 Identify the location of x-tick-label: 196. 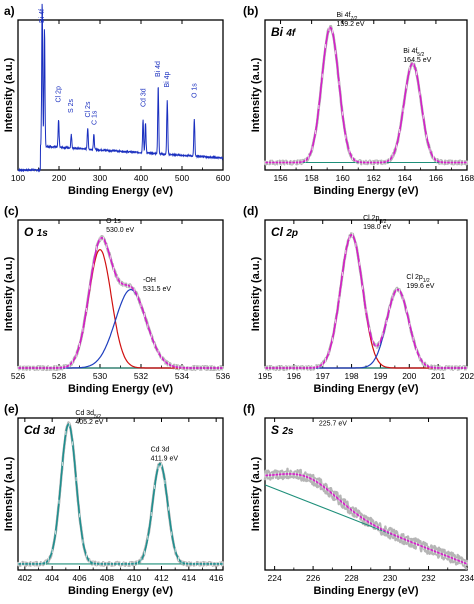
(294, 376).